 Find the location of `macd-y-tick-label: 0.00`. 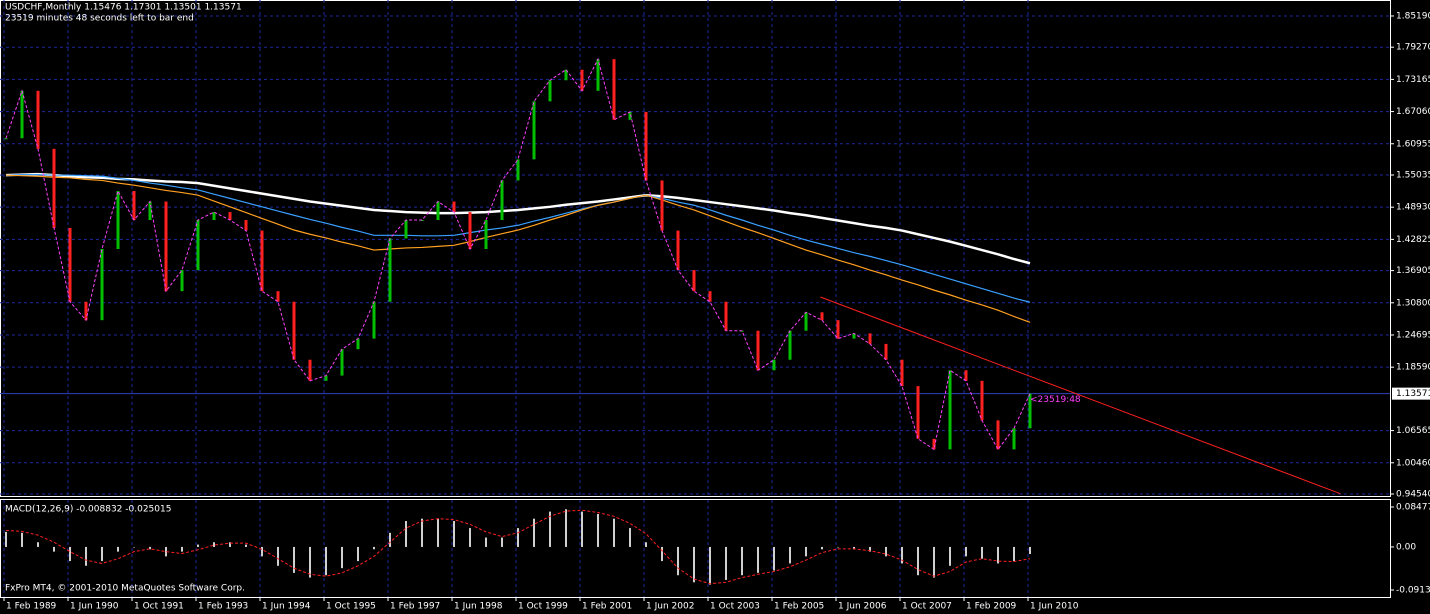

macd-y-tick-label: 0.00 is located at coordinates (1406, 547).